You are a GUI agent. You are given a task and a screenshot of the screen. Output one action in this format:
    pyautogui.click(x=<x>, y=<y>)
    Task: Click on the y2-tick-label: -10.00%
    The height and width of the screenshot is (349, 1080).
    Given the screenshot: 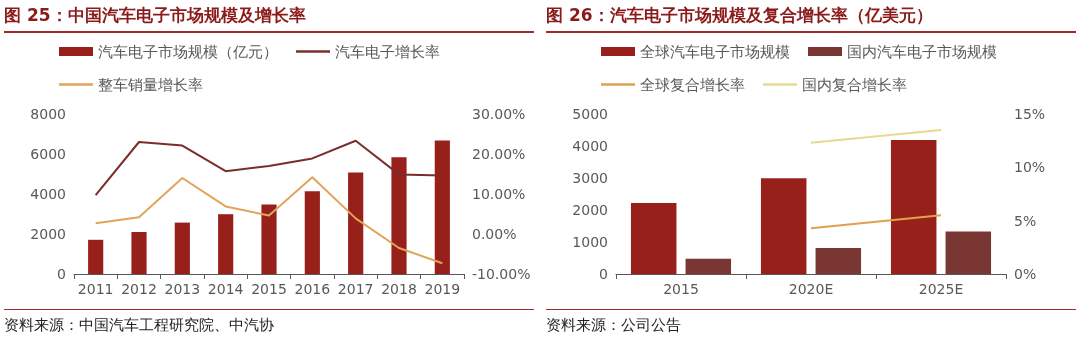 What is the action you would take?
    pyautogui.click(x=501, y=274)
    